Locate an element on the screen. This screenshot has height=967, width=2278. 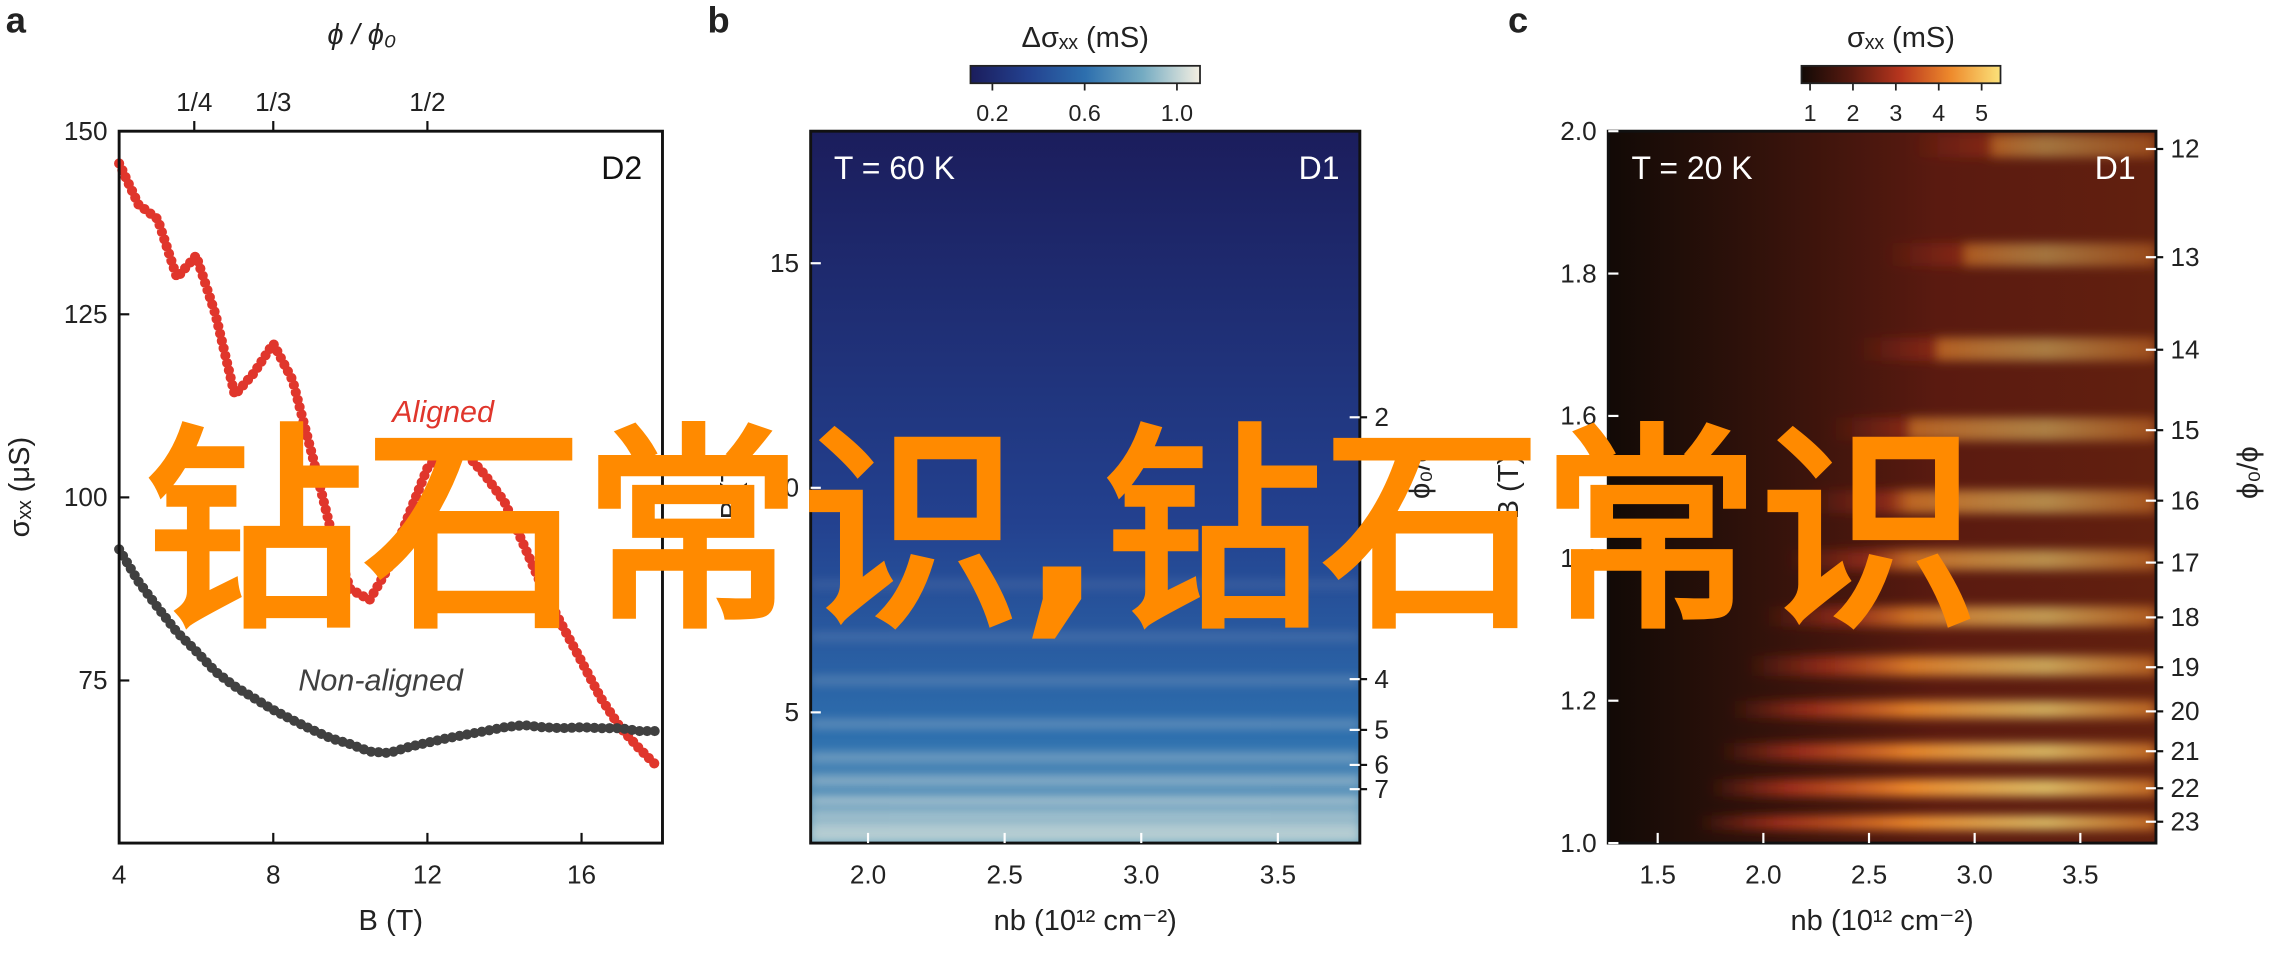
x2-tick-label: 1/4 is located at coordinates (194, 102).